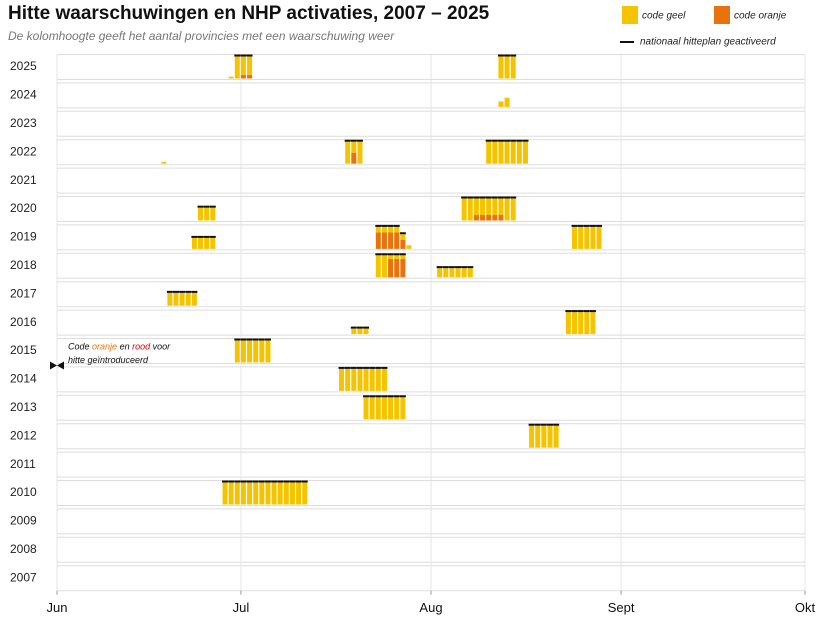  I want to click on x-tick-label: Jul, so click(241, 607).